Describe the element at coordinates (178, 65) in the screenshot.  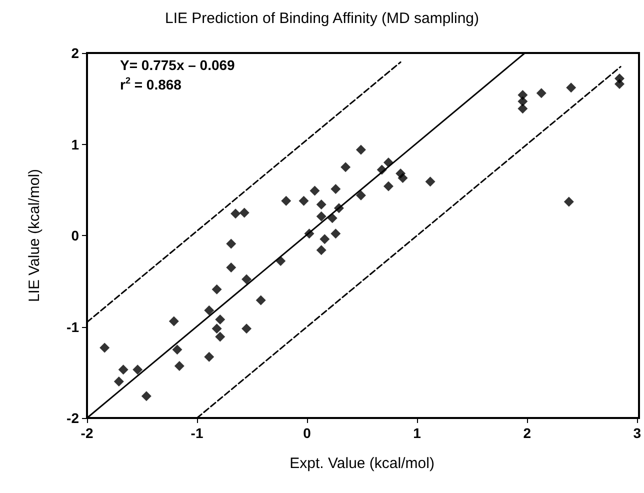
I see `annotation: Y= 0.775x – 0.069` at that location.